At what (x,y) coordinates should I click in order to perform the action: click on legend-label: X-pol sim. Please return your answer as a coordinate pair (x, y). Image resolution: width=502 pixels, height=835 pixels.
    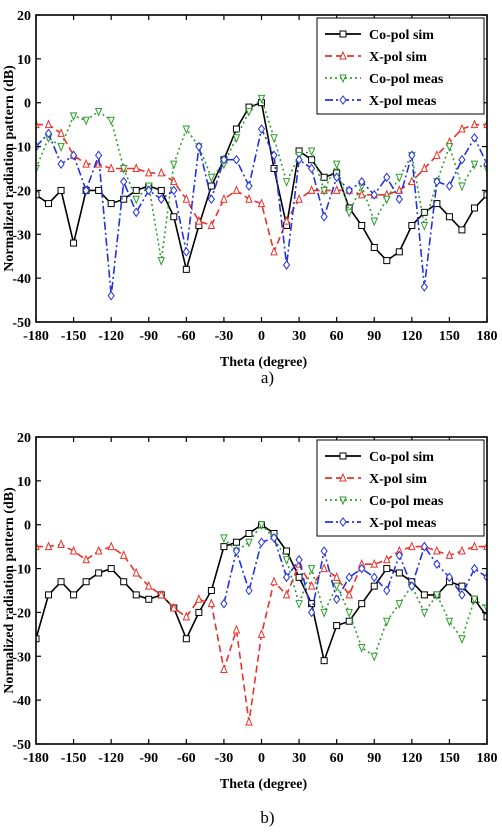
    Looking at the image, I should click on (398, 57).